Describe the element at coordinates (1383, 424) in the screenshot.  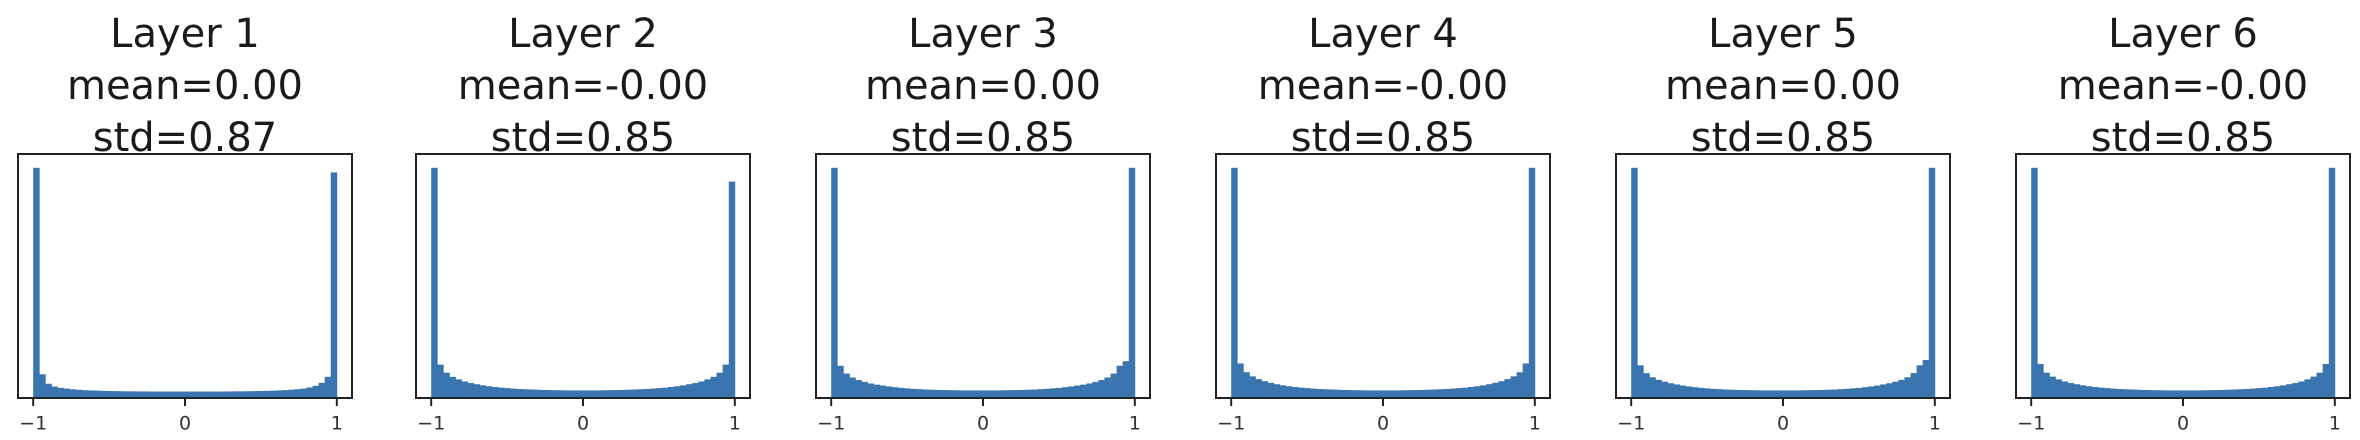
I see `x-tick-label: 0` at that location.